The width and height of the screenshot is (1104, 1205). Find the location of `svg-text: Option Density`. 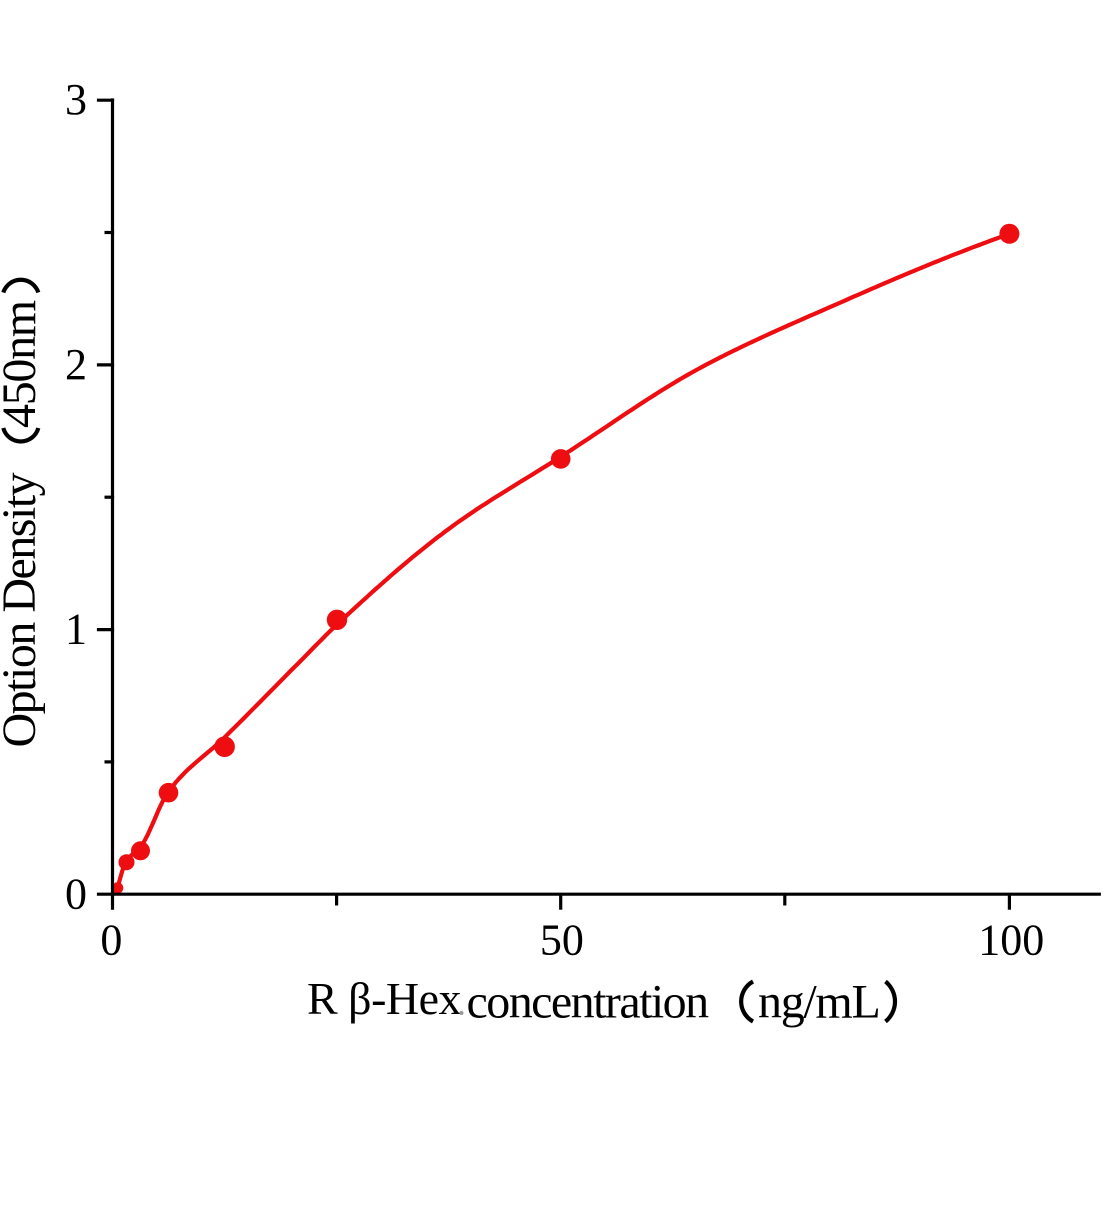

svg-text: Option Density is located at coordinates (23, 609).